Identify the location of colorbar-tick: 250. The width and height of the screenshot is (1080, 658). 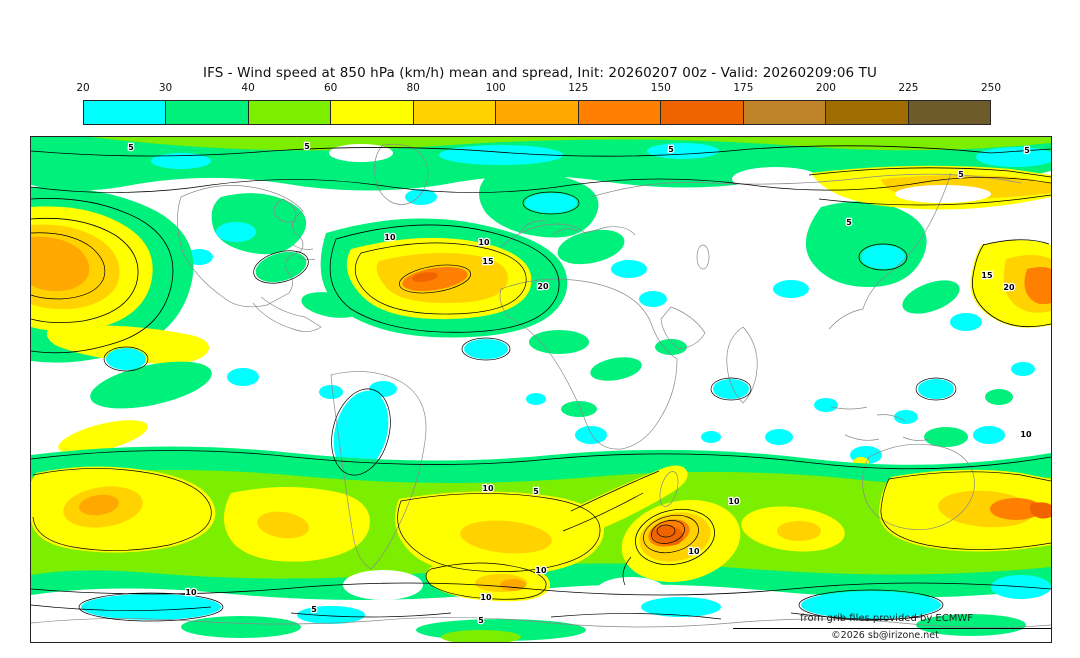
(991, 88).